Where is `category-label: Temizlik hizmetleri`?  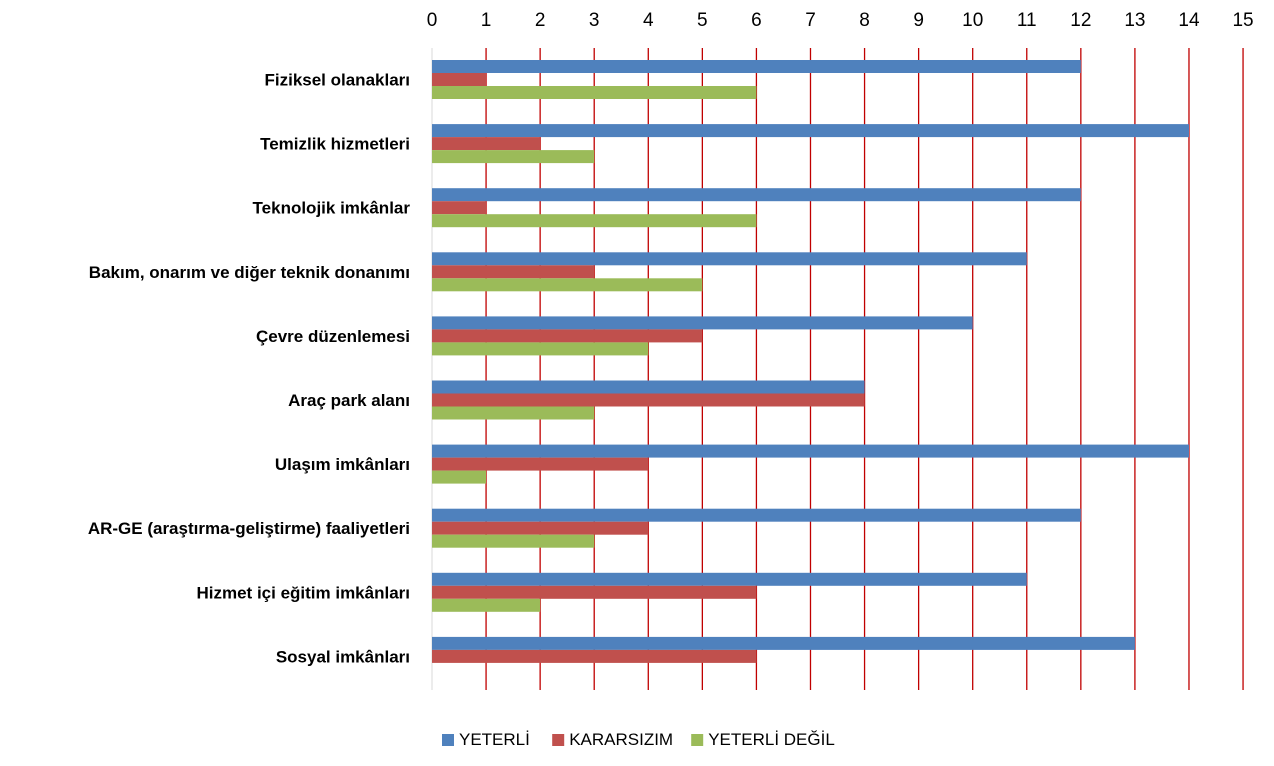
category-label: Temizlik hizmetleri is located at coordinates (335, 144).